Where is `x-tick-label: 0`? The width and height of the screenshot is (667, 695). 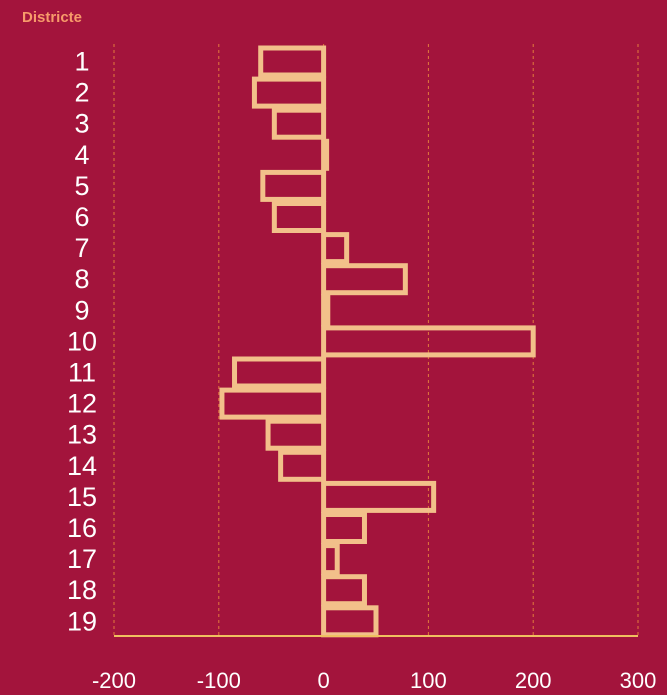
x-tick-label: 0 is located at coordinates (323, 680).